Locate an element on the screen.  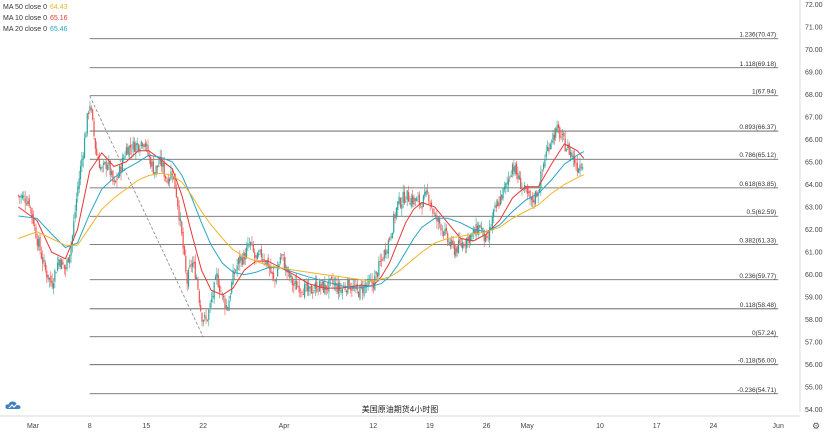
x-tick-label: Jun is located at coordinates (778, 426).